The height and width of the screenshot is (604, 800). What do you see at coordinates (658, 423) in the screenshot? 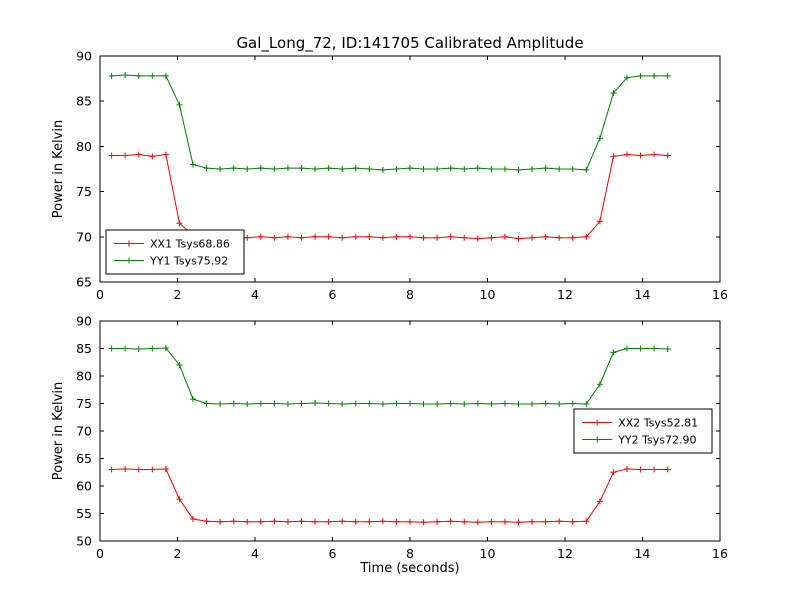
I see `legend-label: XX2 Tsys52.81` at bounding box center [658, 423].